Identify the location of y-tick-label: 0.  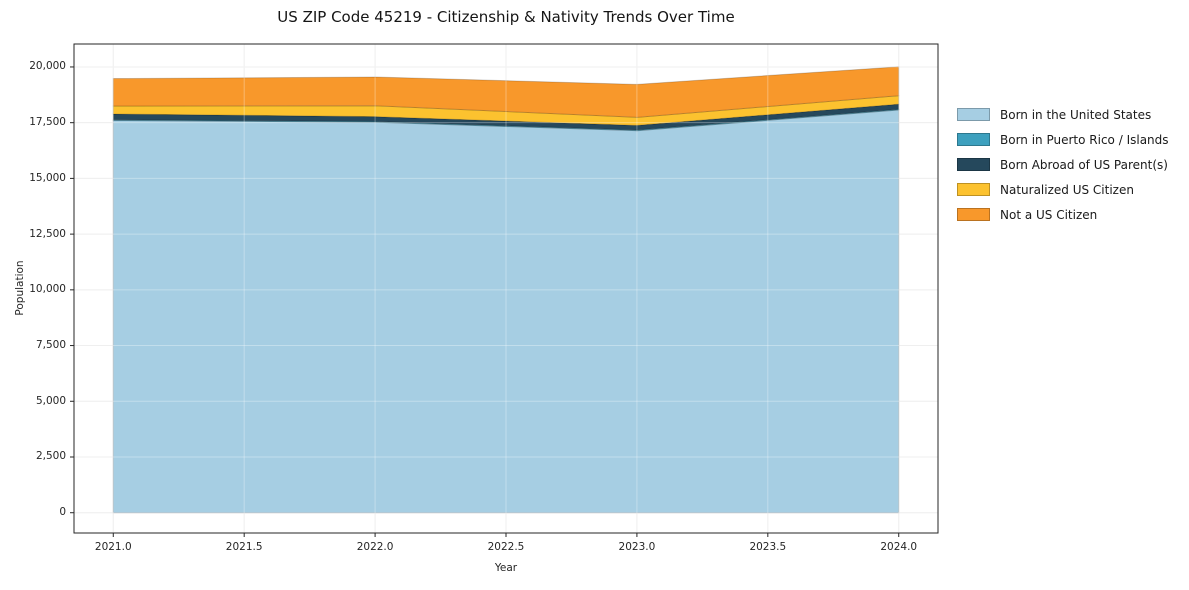
(62, 512).